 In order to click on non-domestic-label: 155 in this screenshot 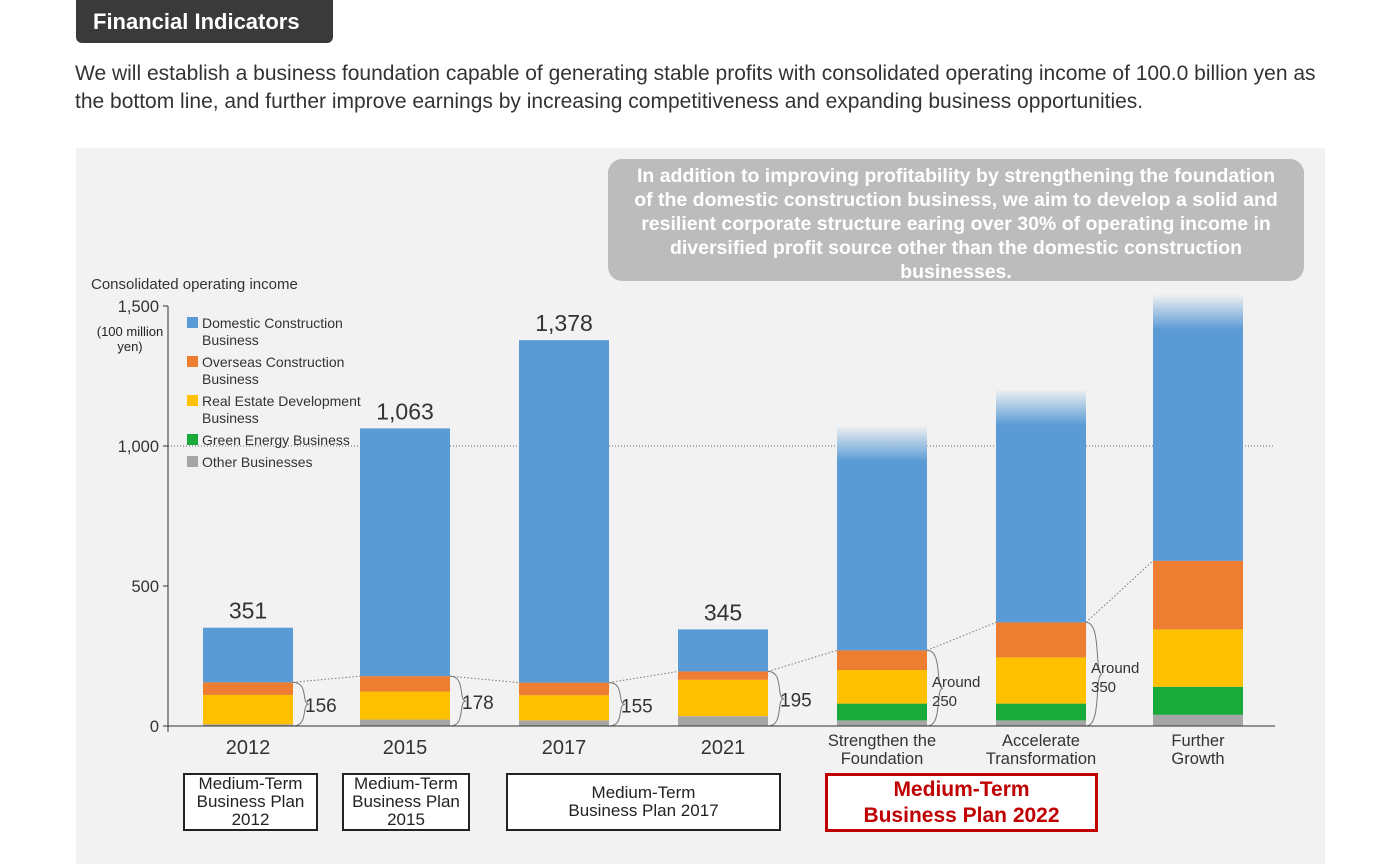, I will do `click(637, 706)`.